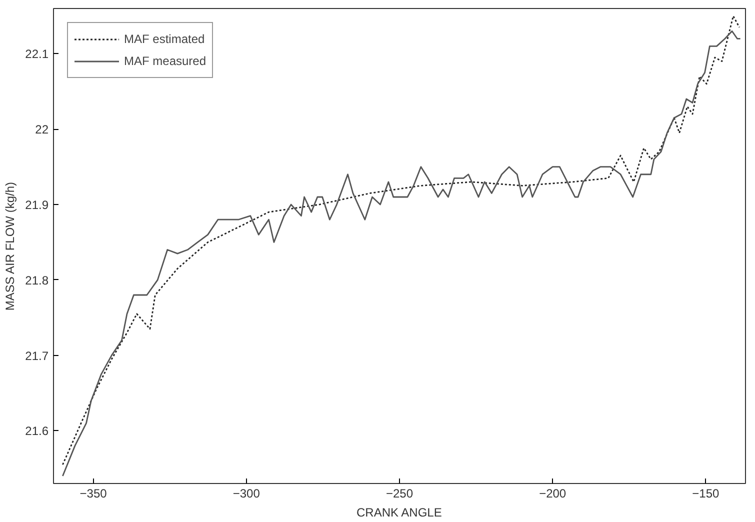 Image resolution: width=755 pixels, height=522 pixels. What do you see at coordinates (706, 493) in the screenshot?
I see `x-tick-label: −150` at bounding box center [706, 493].